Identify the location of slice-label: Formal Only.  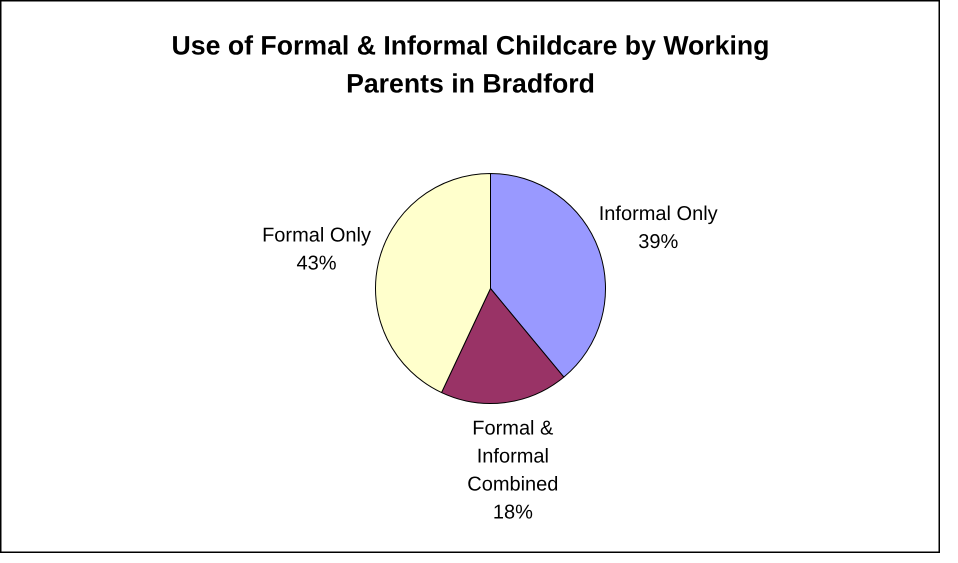
(316, 235).